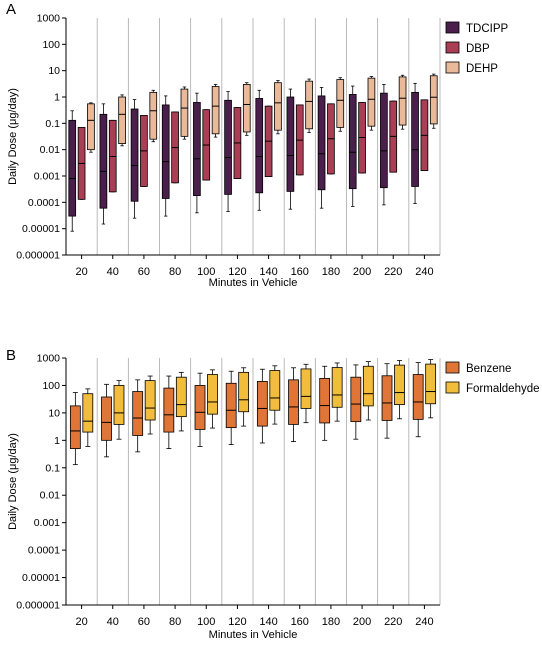  What do you see at coordinates (175, 272) in the screenshot?
I see `x-tick-label: 80` at bounding box center [175, 272].